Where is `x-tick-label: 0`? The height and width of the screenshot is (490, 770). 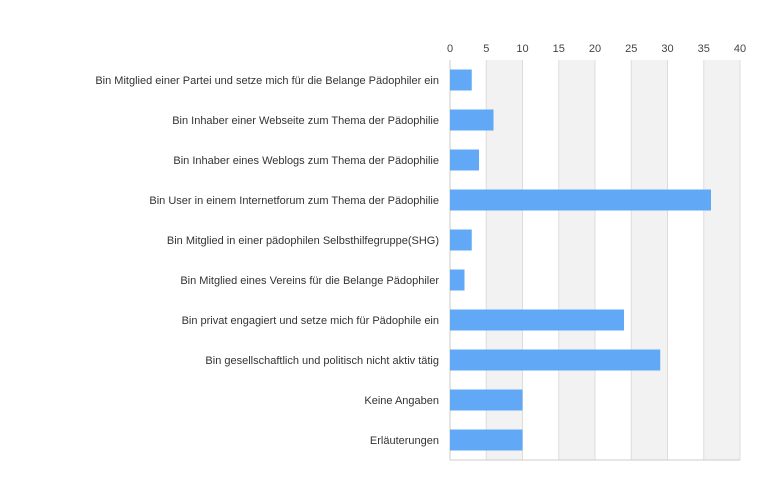
x-tick-label: 0 is located at coordinates (450, 49).